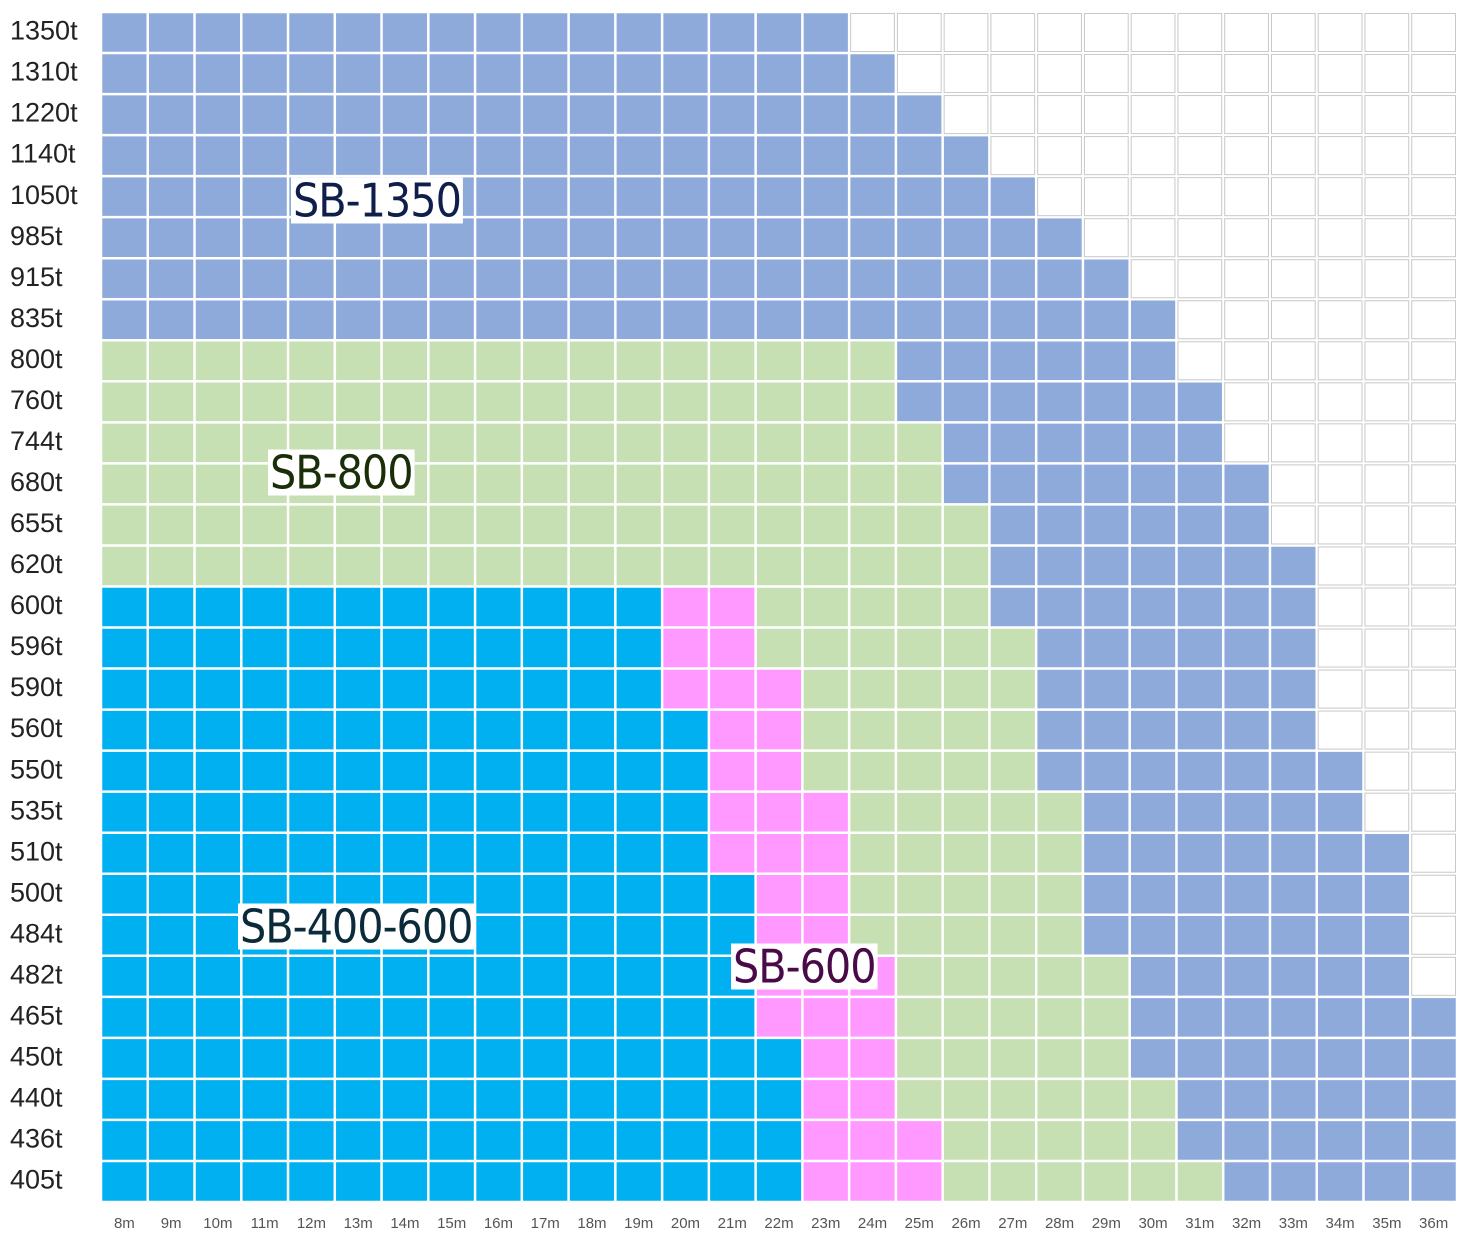 This screenshot has width=1457, height=1233. What do you see at coordinates (44, 113) in the screenshot?
I see `y-tick-label: 1220t` at bounding box center [44, 113].